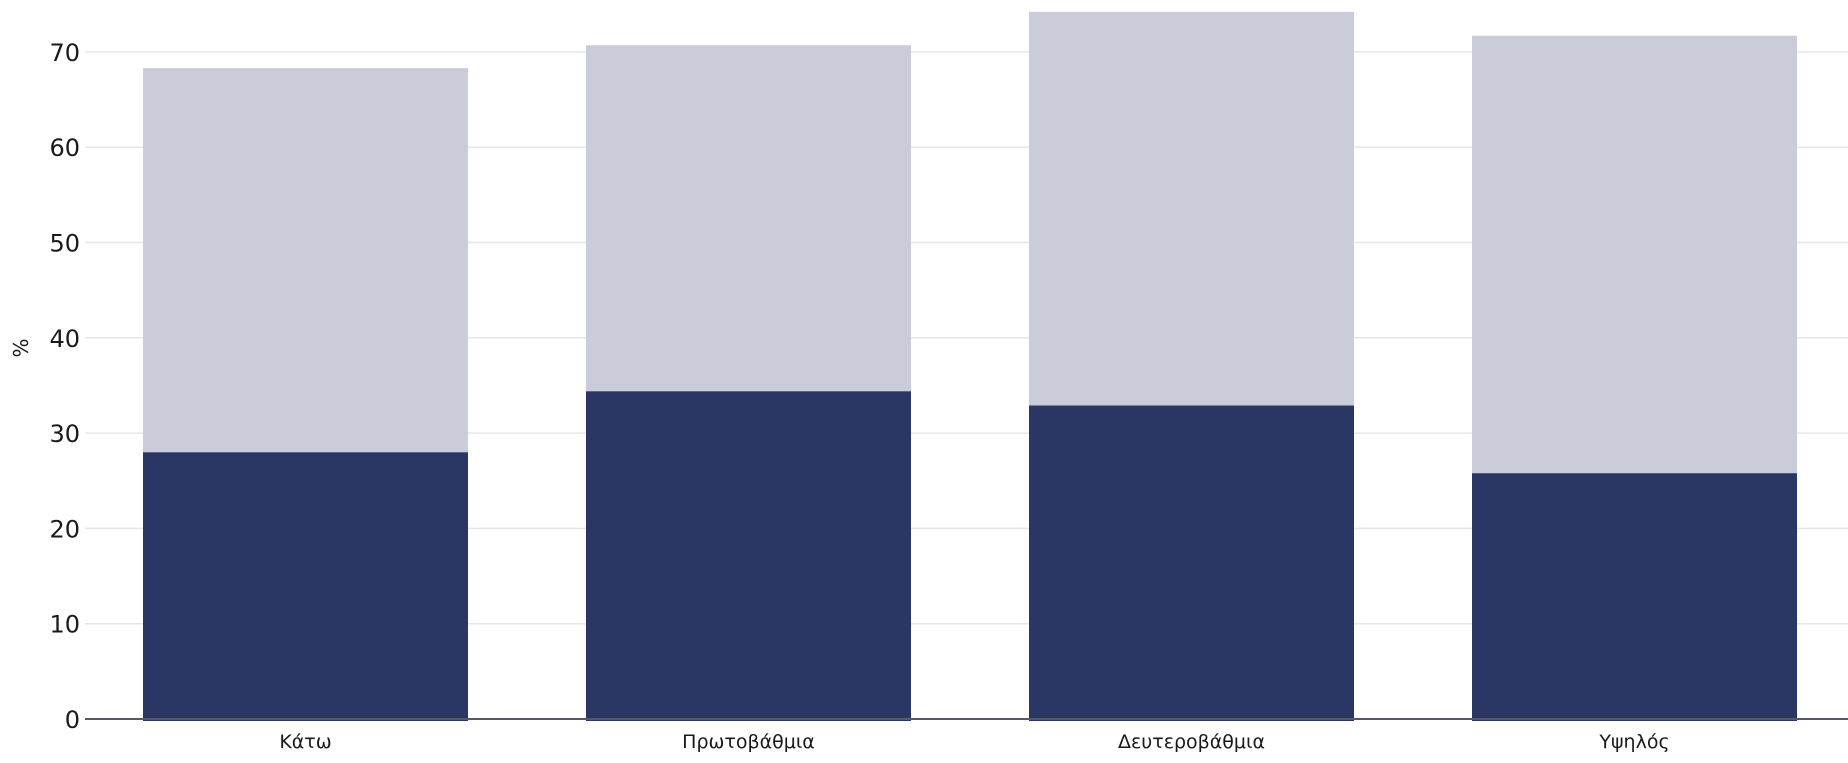  I want to click on x-tick-label: Κάτω, so click(305, 742).